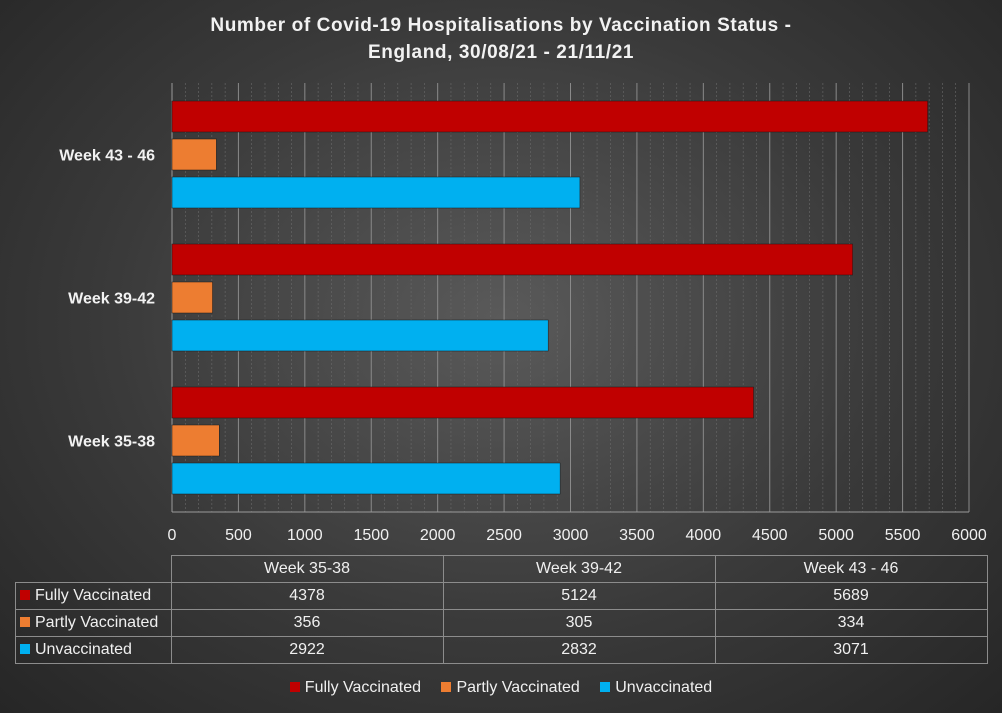  Describe the element at coordinates (307, 596) in the screenshot. I see `data-table-cell: 4378` at that location.